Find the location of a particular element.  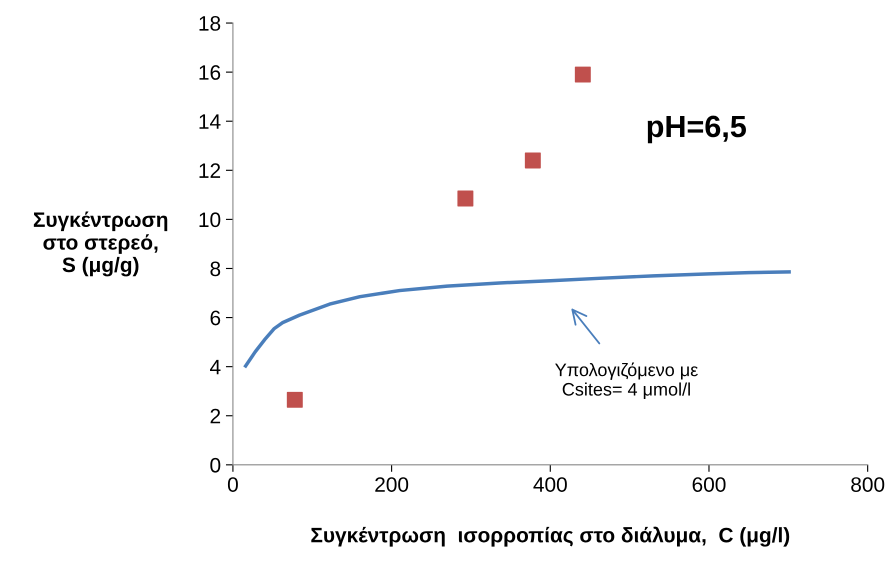

x-tick-label: 200 is located at coordinates (391, 484).